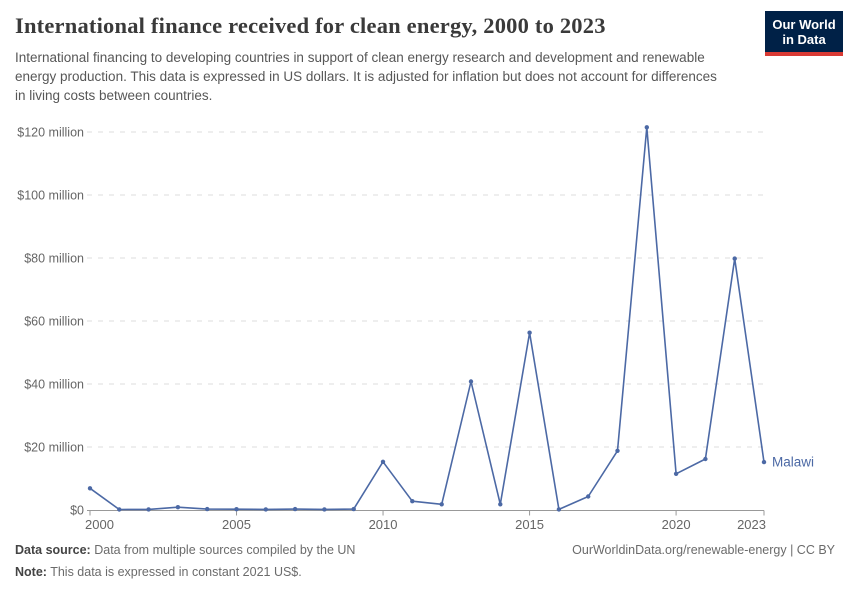 The width and height of the screenshot is (850, 600). What do you see at coordinates (529, 332) in the screenshot?
I see `data-point-2015` at bounding box center [529, 332].